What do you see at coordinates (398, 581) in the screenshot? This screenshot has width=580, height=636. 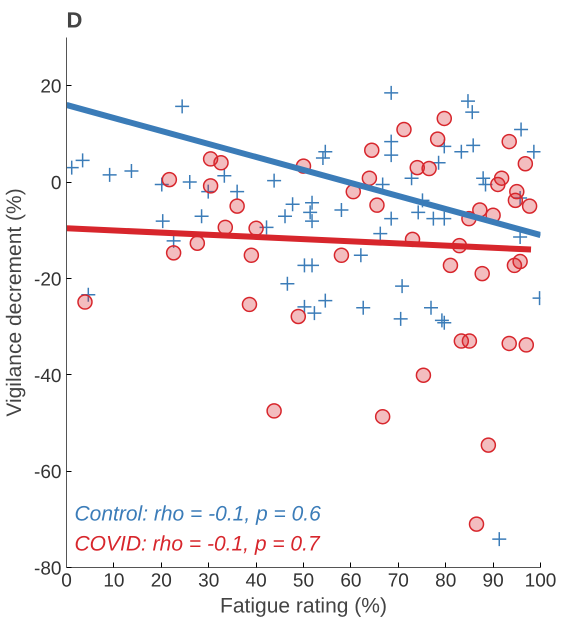 I see `x-tick-label: 70` at bounding box center [398, 581].